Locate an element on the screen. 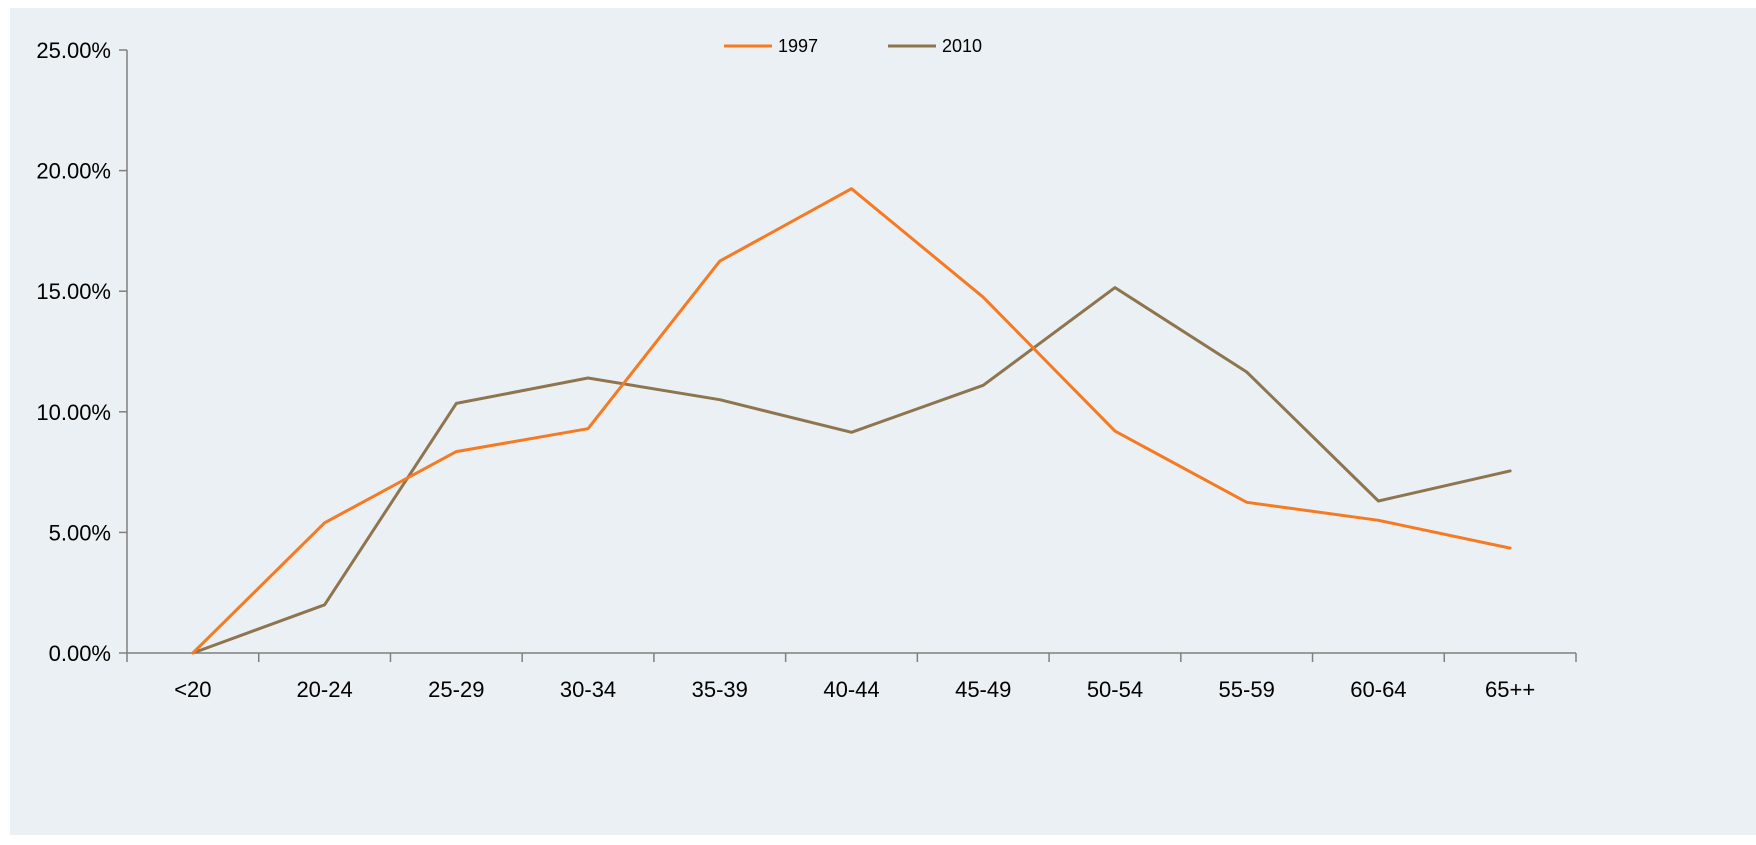 Image resolution: width=1756 pixels, height=845 pixels. y-tick-label: 0.00% is located at coordinates (80, 653).